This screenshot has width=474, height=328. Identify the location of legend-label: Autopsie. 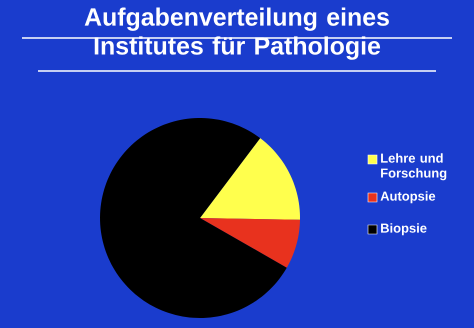
(408, 197).